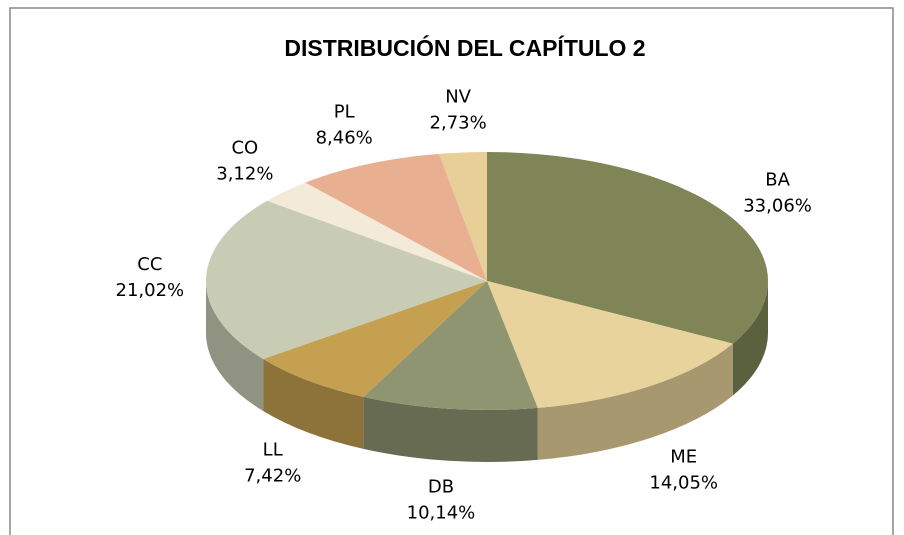  Describe the element at coordinates (777, 206) in the screenshot. I see `slice-value: 33,06%` at that location.